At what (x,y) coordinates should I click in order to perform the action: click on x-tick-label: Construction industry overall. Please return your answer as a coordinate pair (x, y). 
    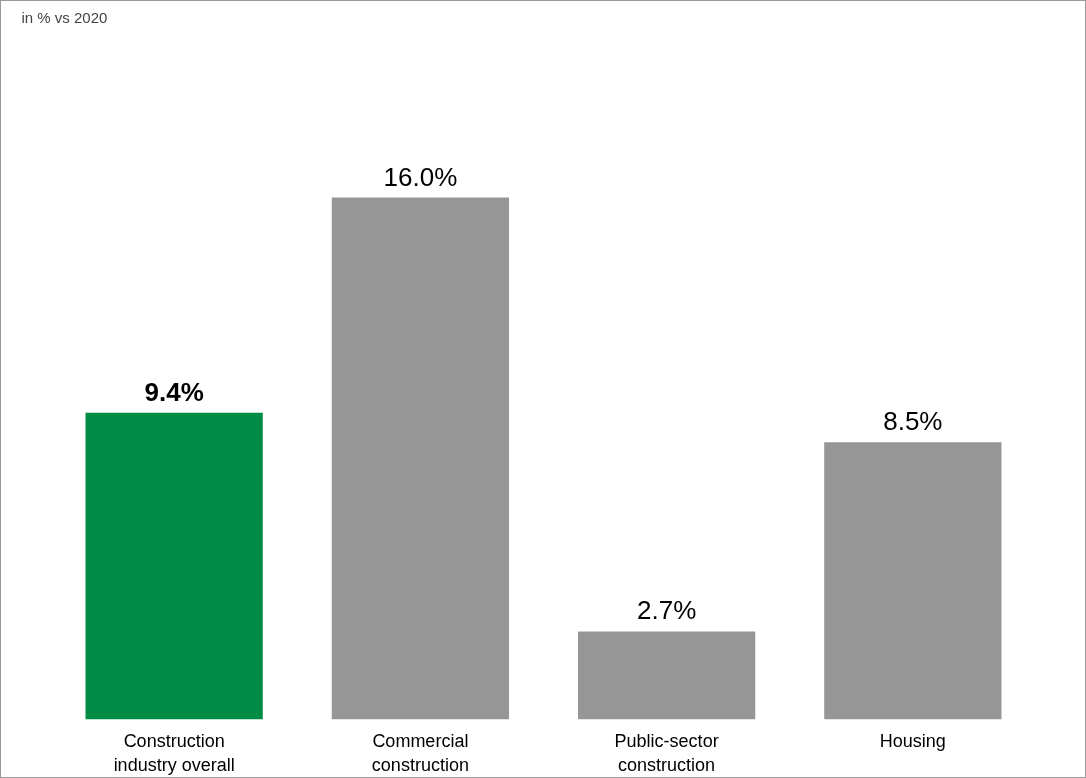
    Looking at the image, I should click on (174, 752).